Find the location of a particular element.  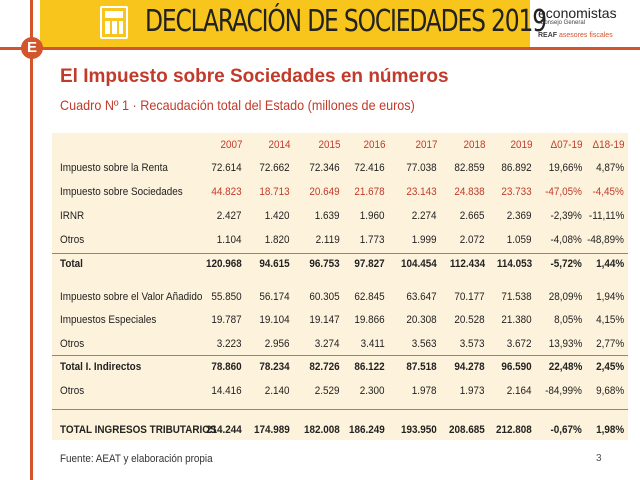

table-cell: 22,48% is located at coordinates (565, 367).